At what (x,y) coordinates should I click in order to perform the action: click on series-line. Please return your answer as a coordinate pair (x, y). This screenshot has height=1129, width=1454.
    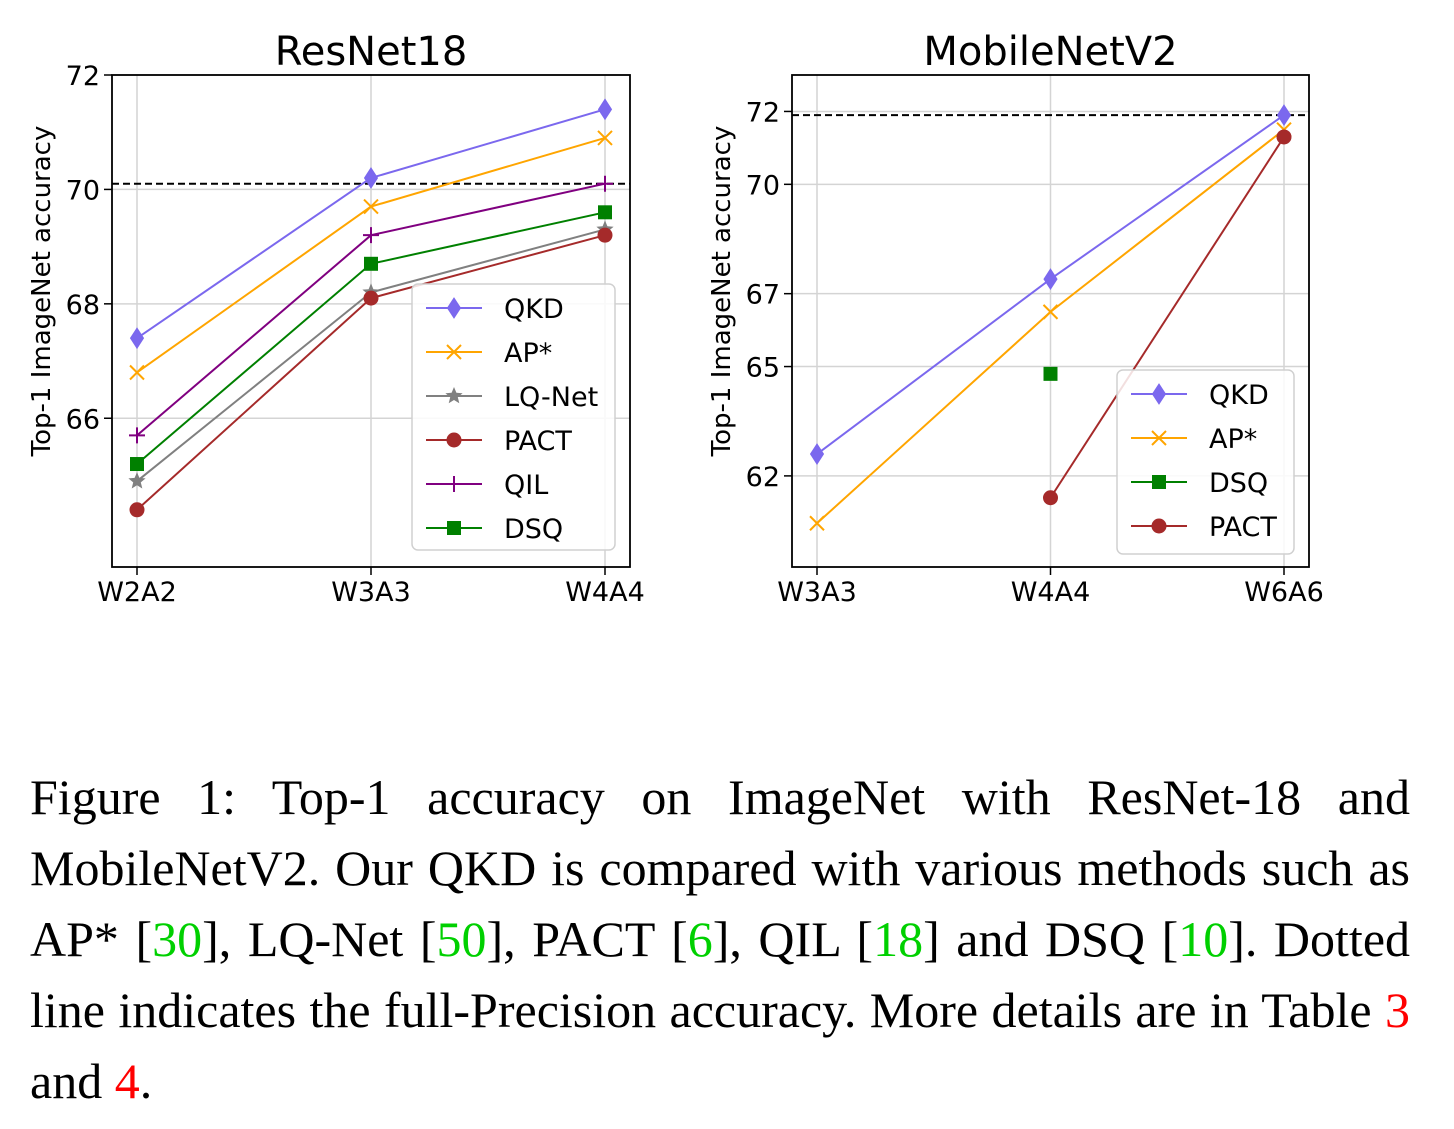
    Looking at the image, I should click on (1167, 317).